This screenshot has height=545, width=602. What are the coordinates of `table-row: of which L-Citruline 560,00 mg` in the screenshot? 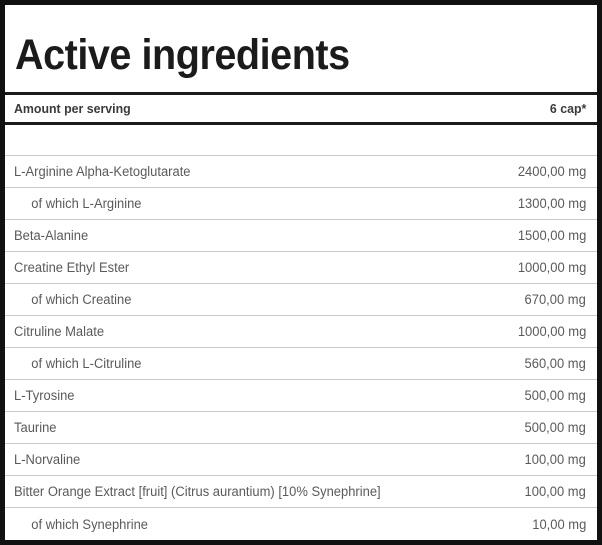 It's located at (301, 364).